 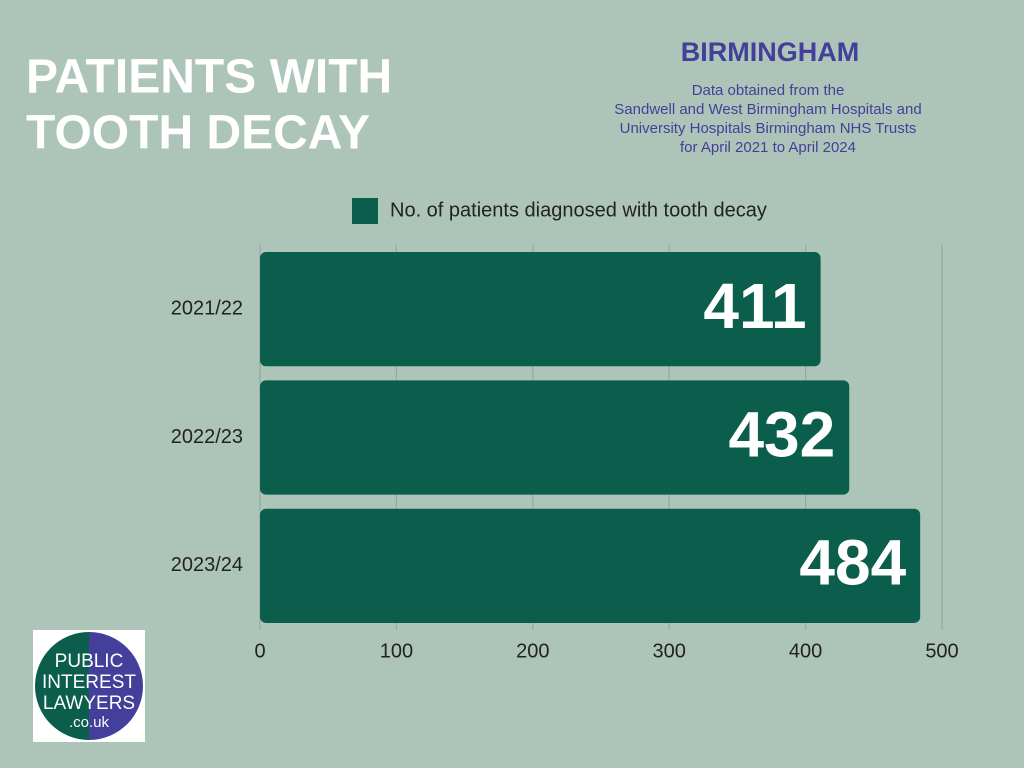 I want to click on chart-subtitle: BIRMINGHAM, so click(x=770, y=52).